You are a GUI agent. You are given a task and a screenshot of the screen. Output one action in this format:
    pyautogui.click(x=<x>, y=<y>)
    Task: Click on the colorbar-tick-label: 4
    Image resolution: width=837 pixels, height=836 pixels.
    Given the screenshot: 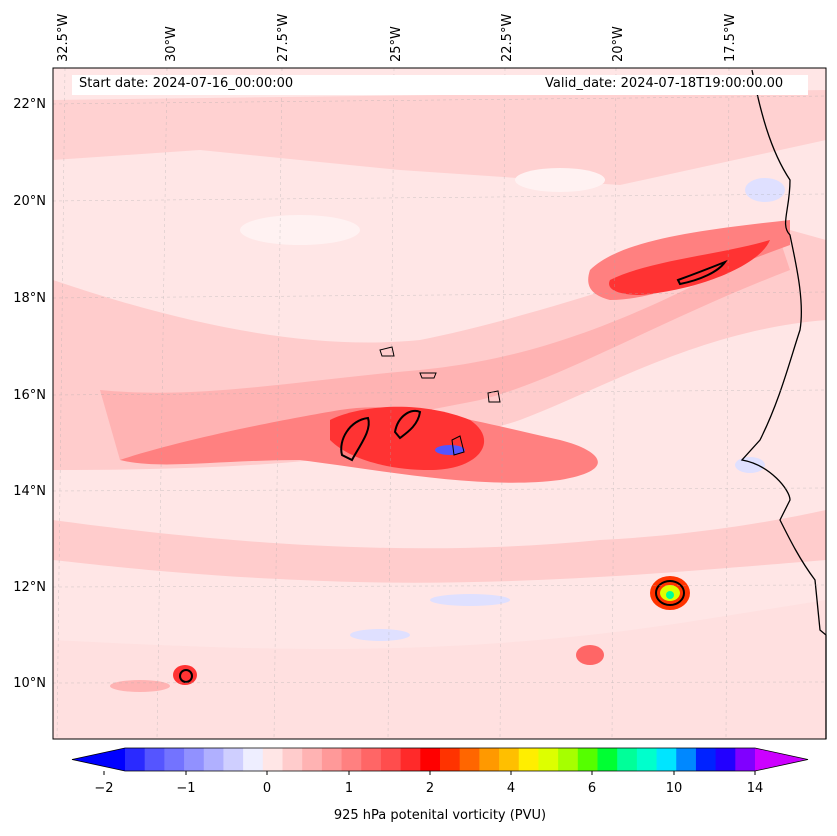 What is the action you would take?
    pyautogui.click(x=511, y=788)
    